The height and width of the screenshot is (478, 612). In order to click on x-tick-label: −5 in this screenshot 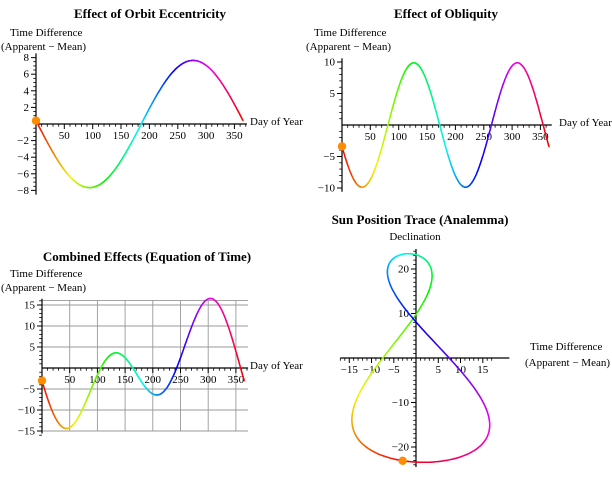, I will do `click(394, 370)`.